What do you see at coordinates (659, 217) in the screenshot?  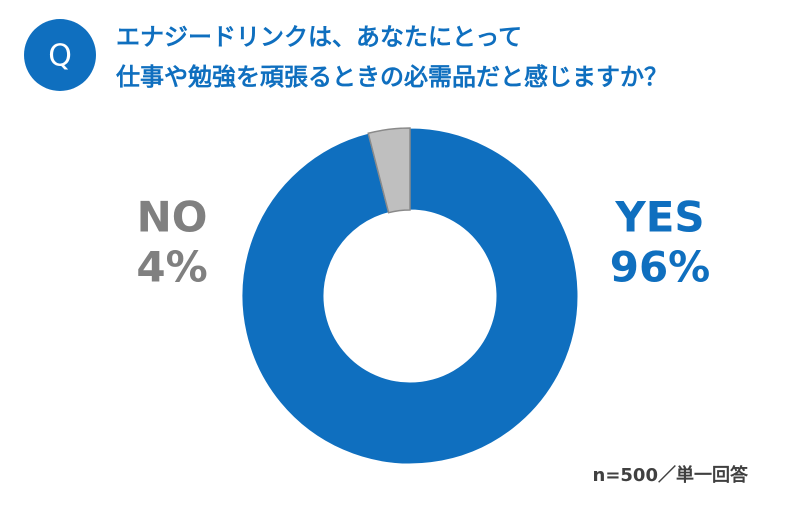 I see `category-label: YES` at bounding box center [659, 217].